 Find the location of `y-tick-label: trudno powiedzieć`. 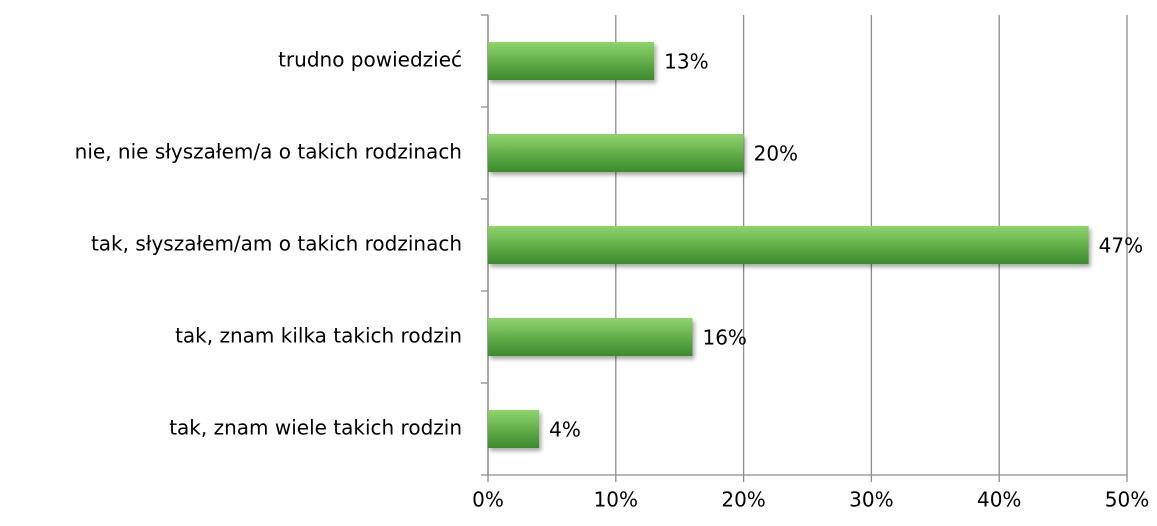

y-tick-label: trudno powiedzieć is located at coordinates (370, 60).